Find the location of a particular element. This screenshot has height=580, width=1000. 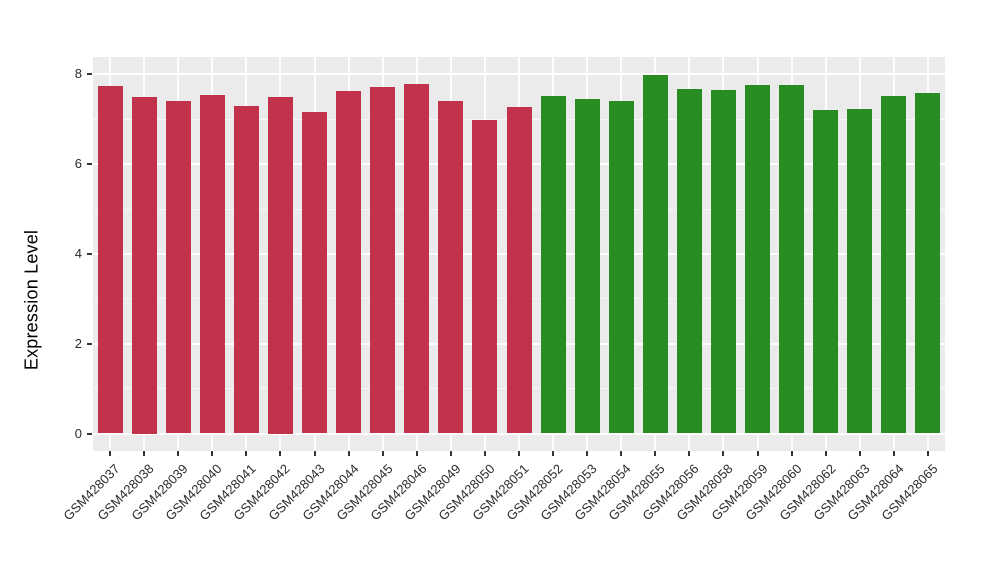

x-tick-GSM428049 is located at coordinates (450, 453).